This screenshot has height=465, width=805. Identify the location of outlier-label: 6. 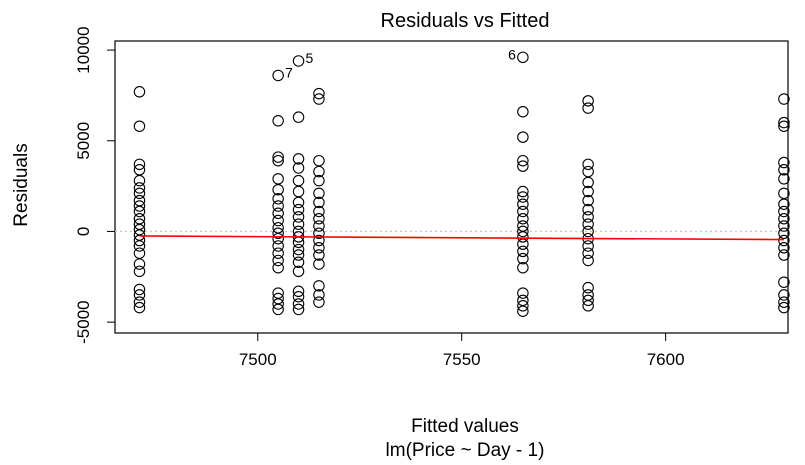
(512, 54).